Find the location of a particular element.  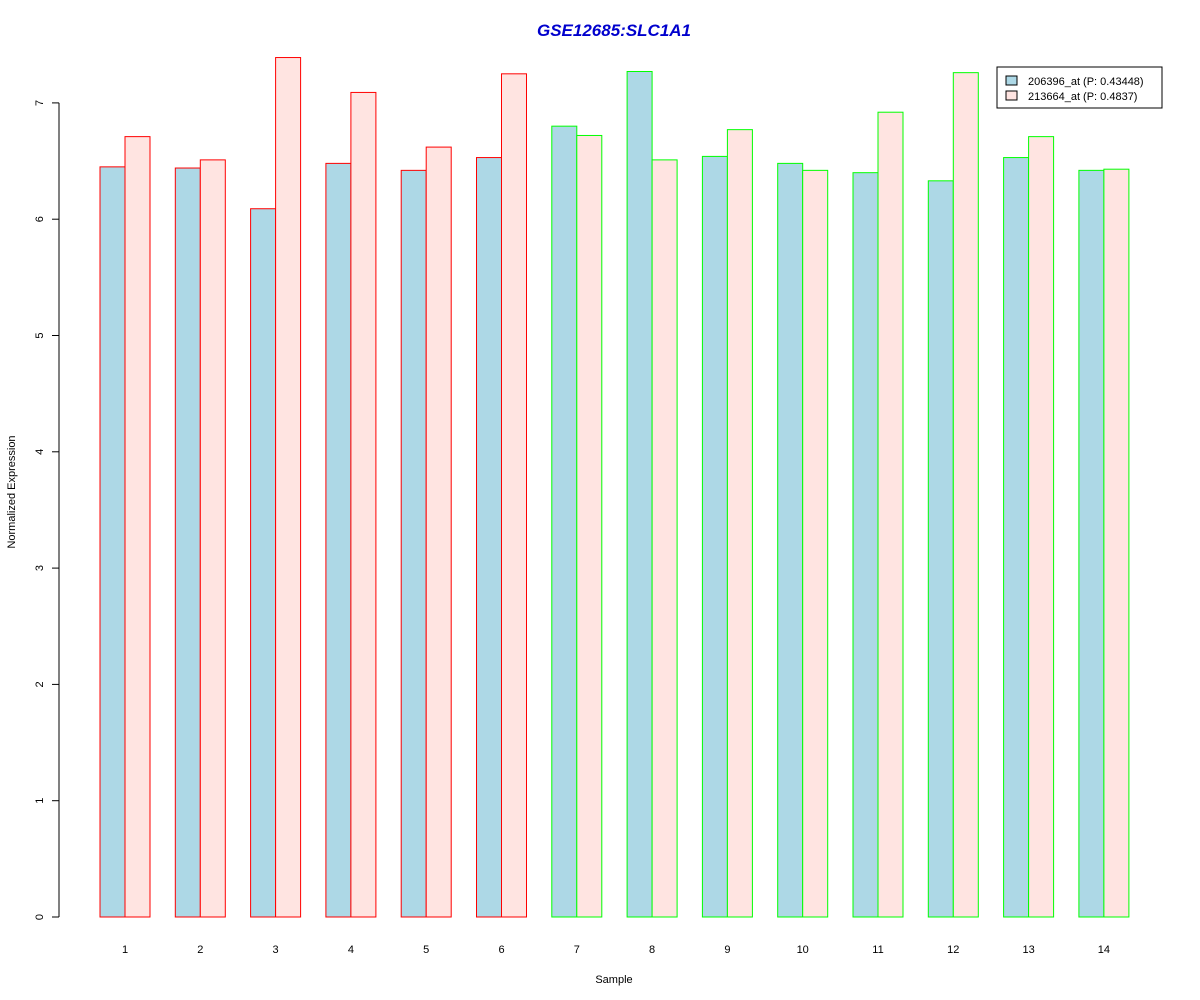

y-tick-label: 0 is located at coordinates (40, 917).